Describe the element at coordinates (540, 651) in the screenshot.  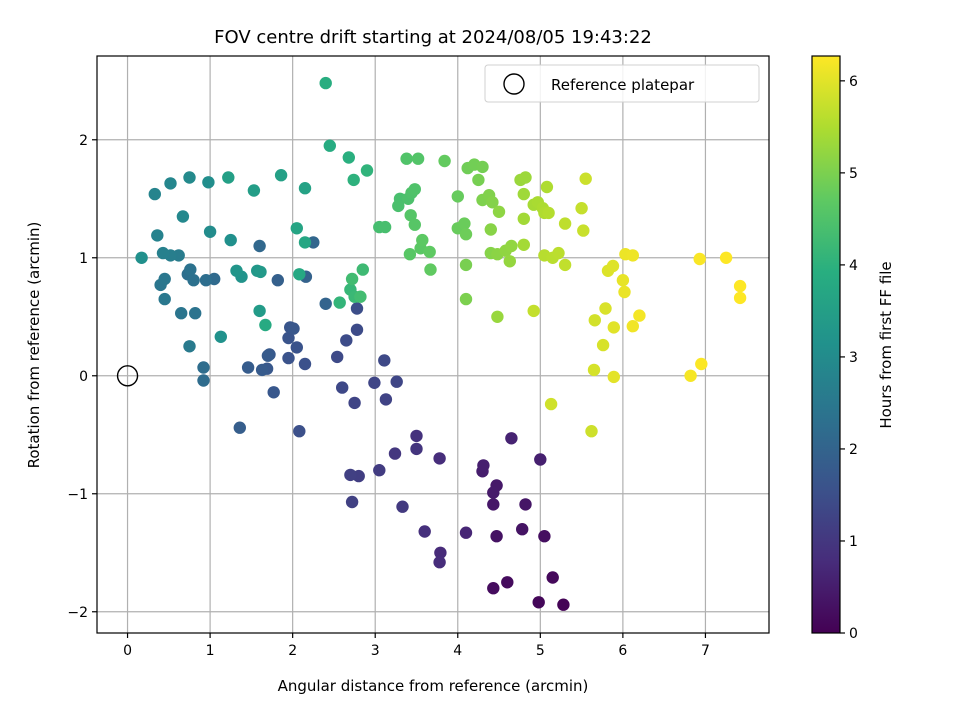
I see `x-tick-label: 5` at that location.